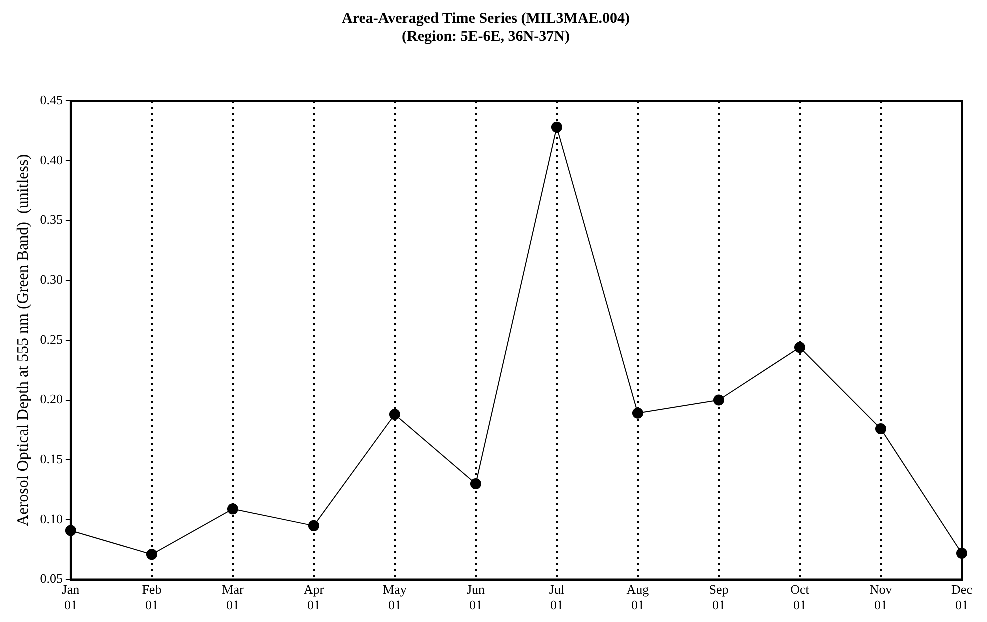  What do you see at coordinates (71, 597) in the screenshot?
I see `x-tick-label: Jan 01` at bounding box center [71, 597].